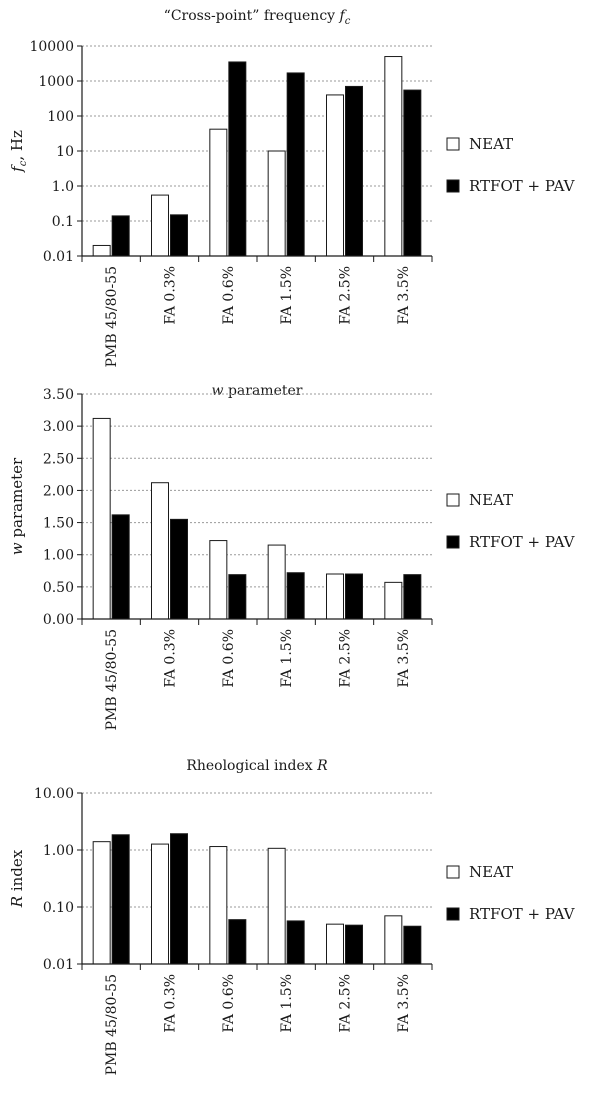  Describe the element at coordinates (17, 506) in the screenshot. I see `y-axis-label: w parameter` at that location.